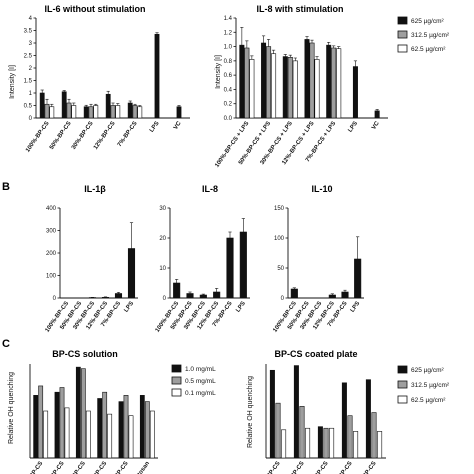 The width and height of the screenshot is (474, 474). What do you see at coordinates (51, 209) in the screenshot?
I see `chart-b1-ytick-label-4: 400` at bounding box center [51, 209].